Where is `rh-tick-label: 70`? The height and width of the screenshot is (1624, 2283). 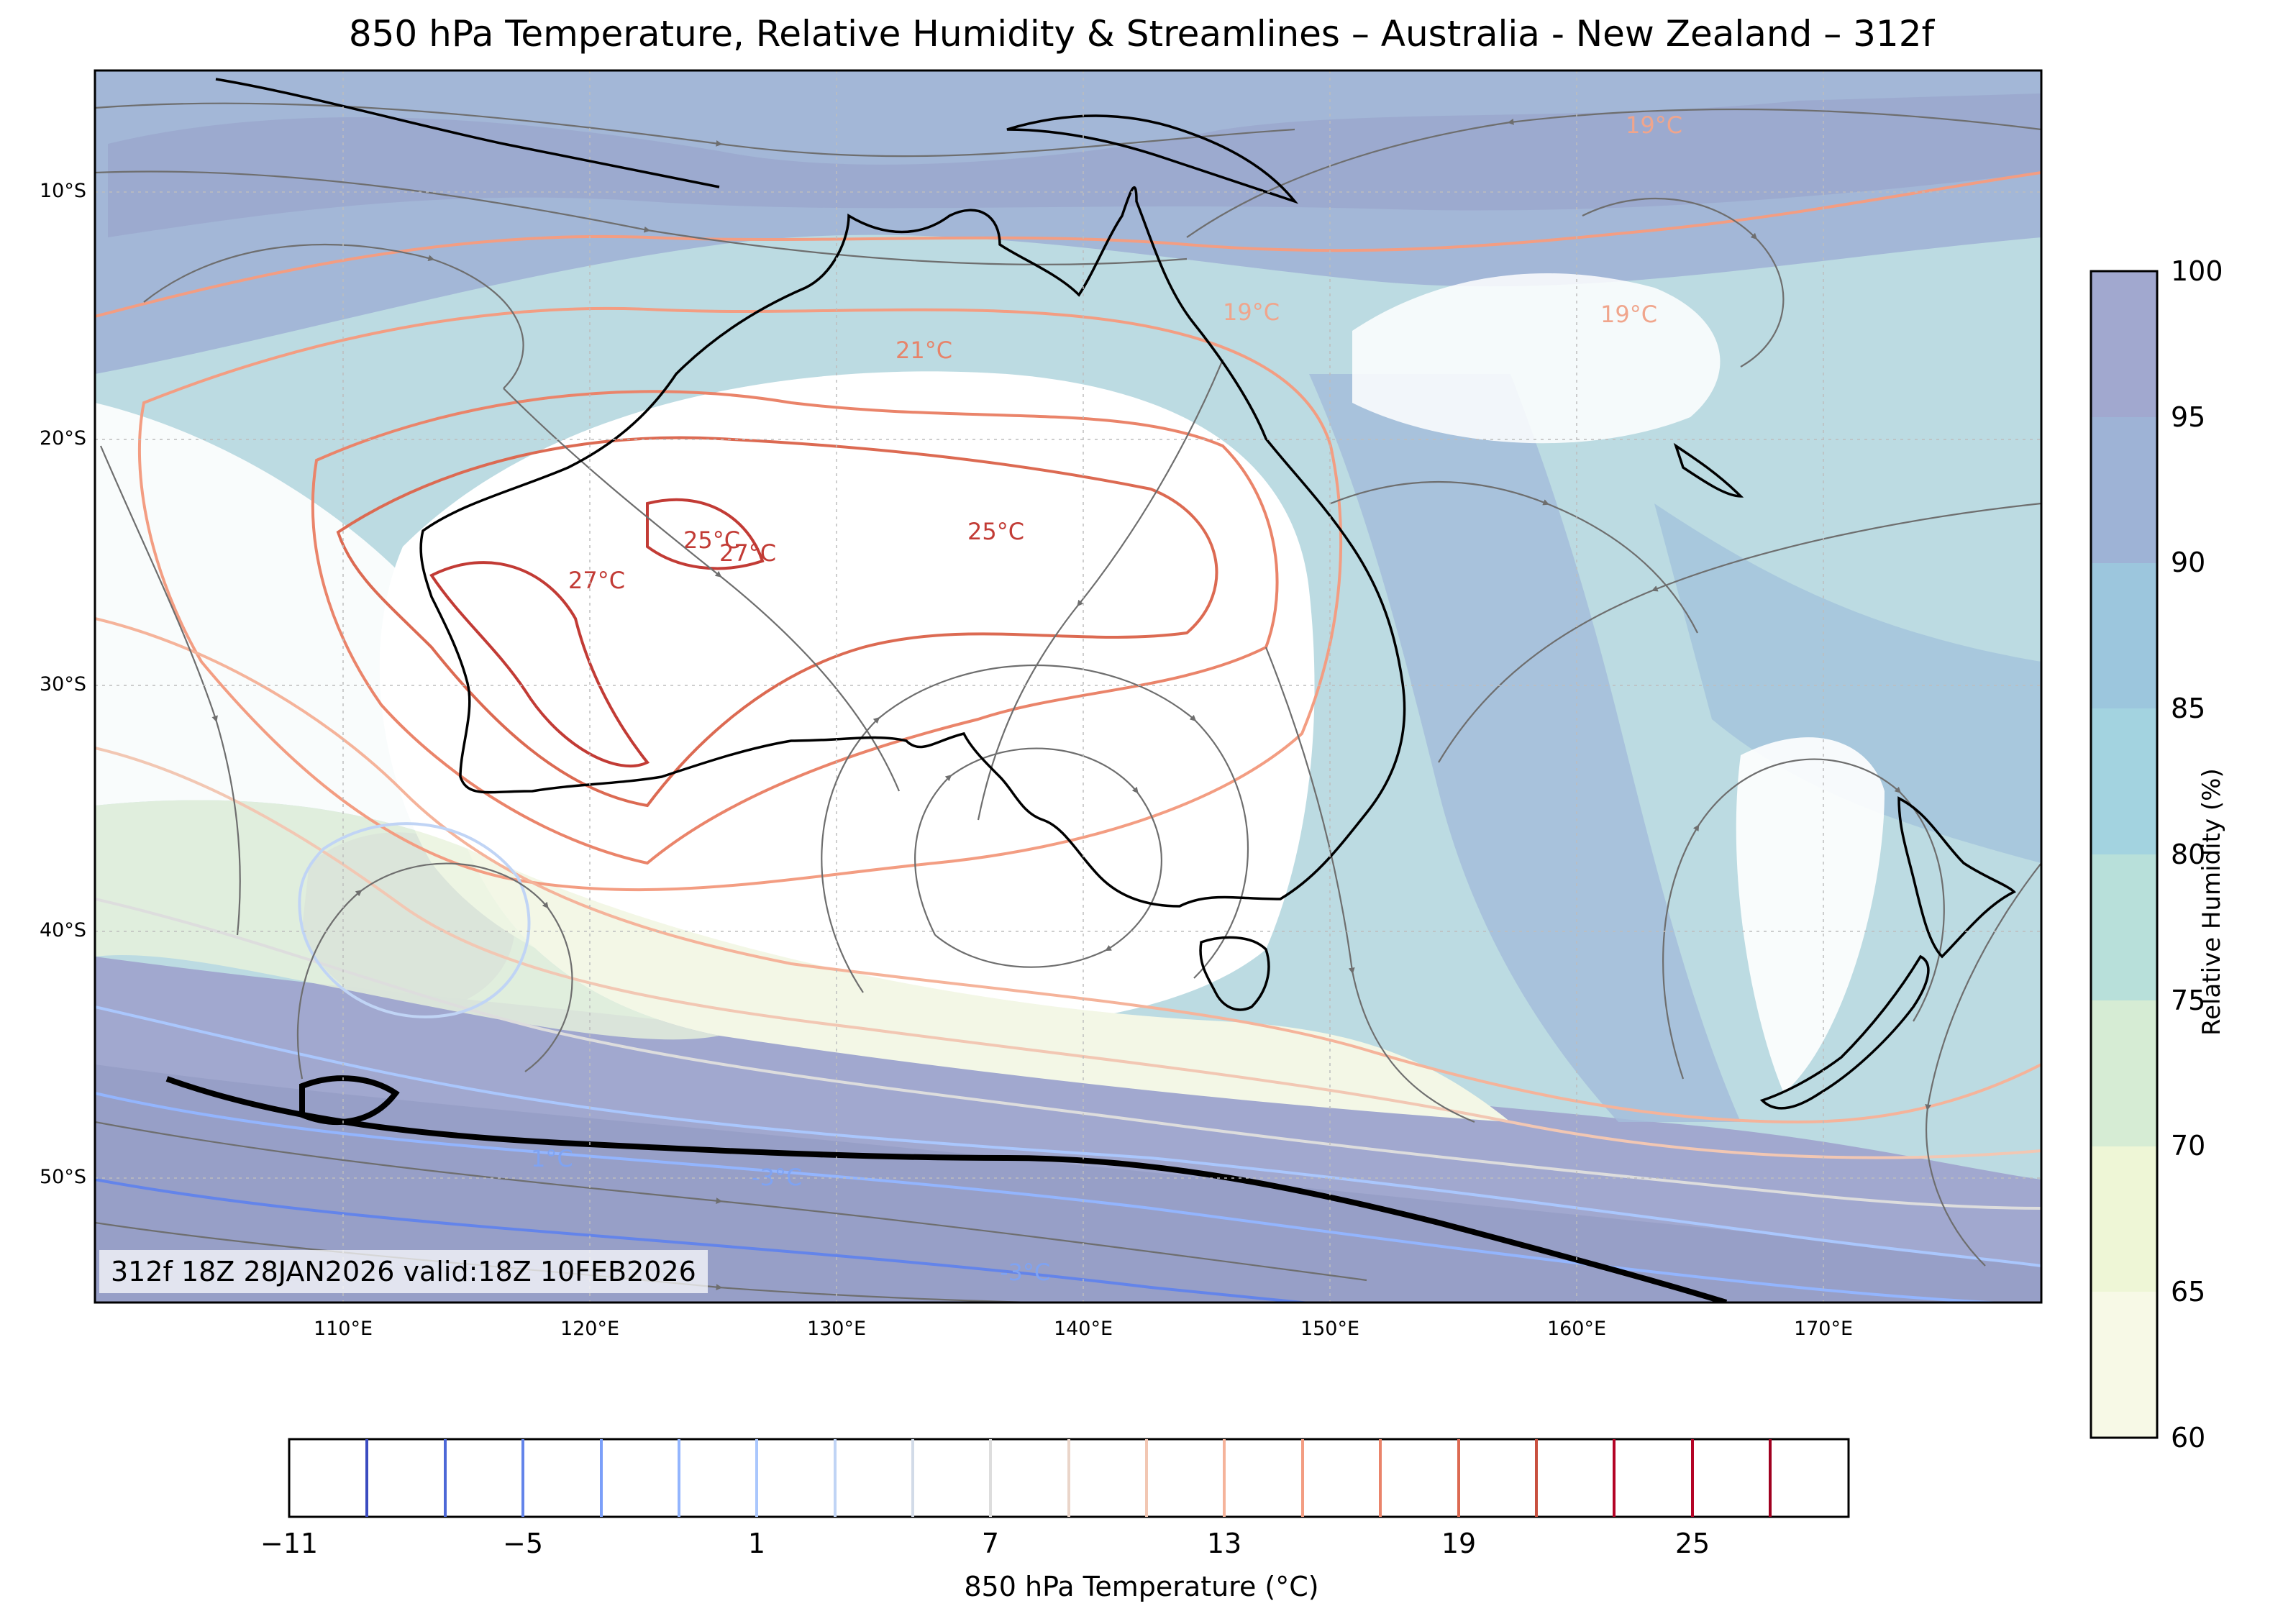
rh-tick-label: 70 is located at coordinates (2188, 1146).